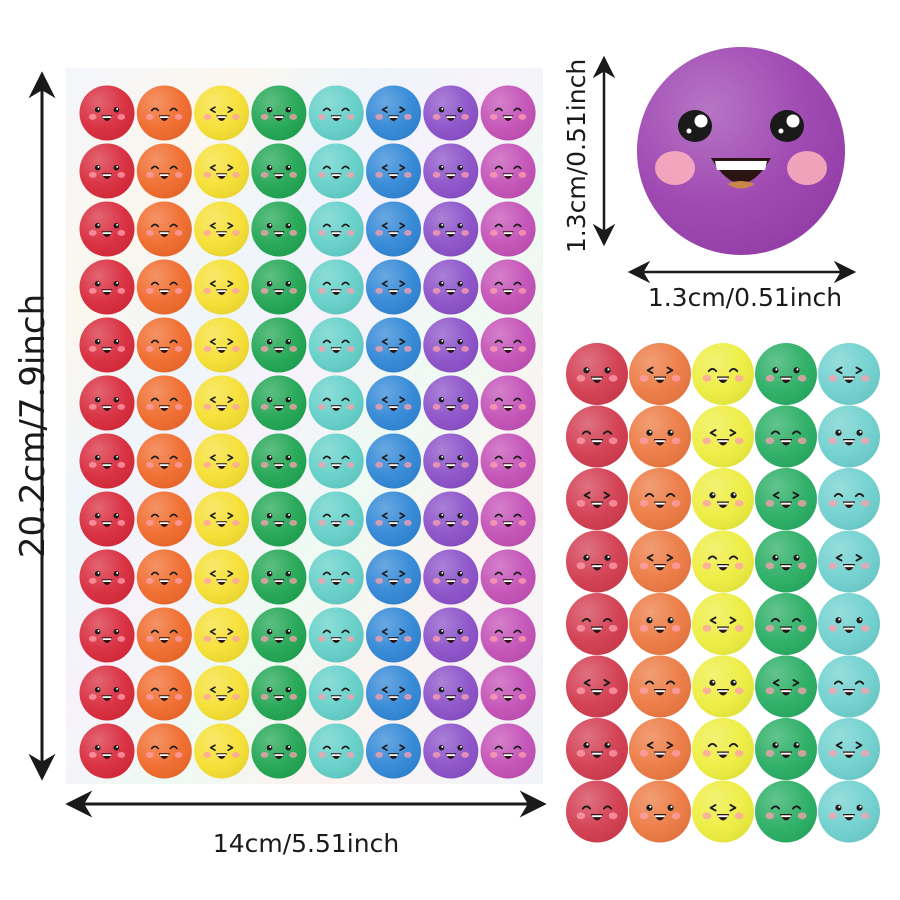 Image resolution: width=900 pixels, height=900 pixels. I want to click on sticker-width-label: 1.3cm/0.51inch, so click(745, 297).